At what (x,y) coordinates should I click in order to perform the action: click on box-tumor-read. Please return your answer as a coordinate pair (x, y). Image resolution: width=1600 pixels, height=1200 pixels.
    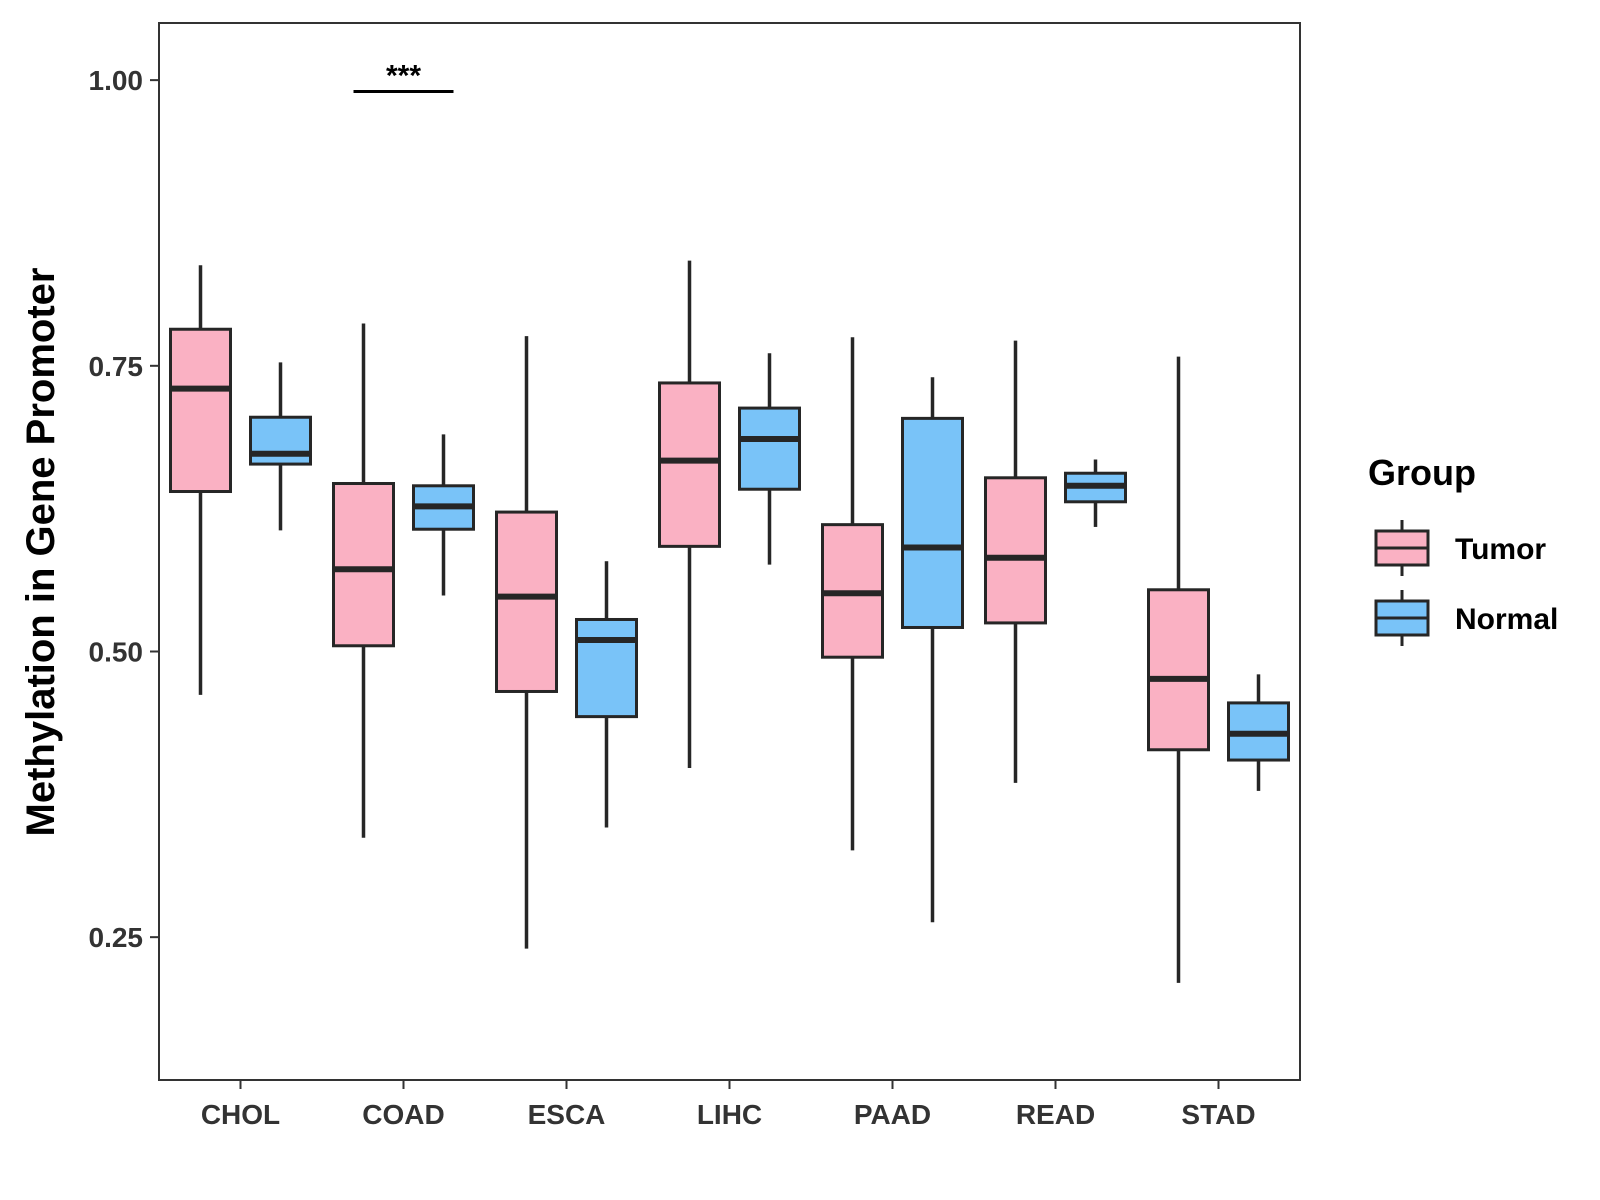
    Looking at the image, I should click on (1015, 561).